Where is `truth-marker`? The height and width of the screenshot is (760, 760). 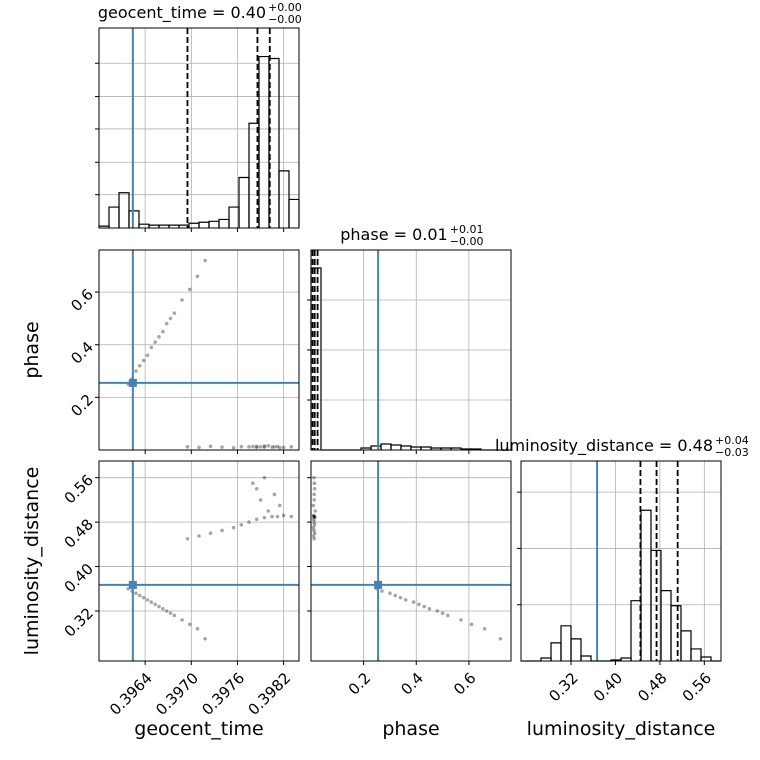 truth-marker is located at coordinates (132, 584).